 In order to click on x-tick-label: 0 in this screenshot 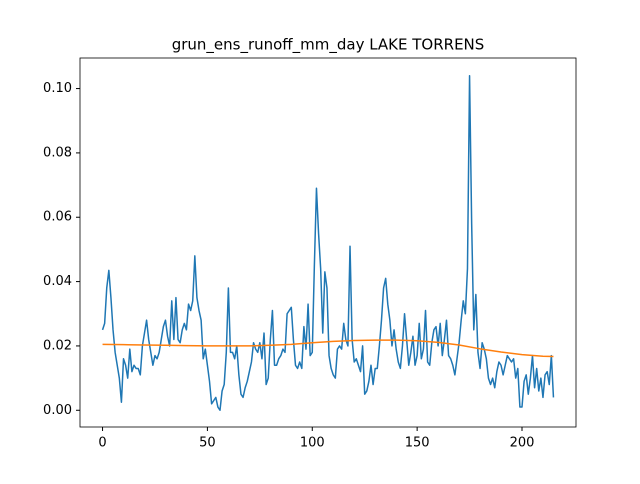, I will do `click(102, 443)`.